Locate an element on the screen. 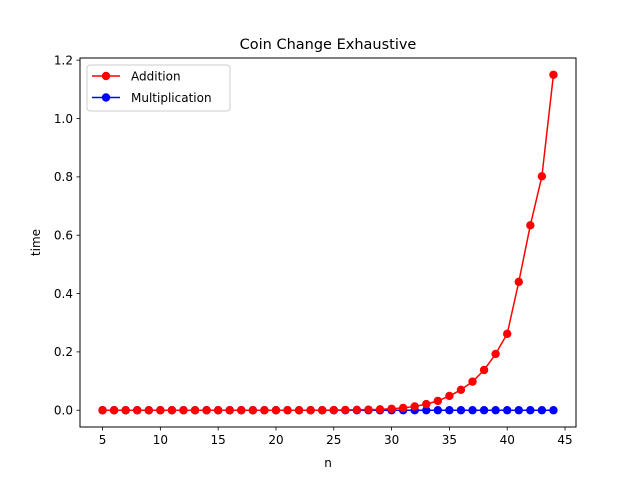 Image resolution: width=640 pixels, height=480 pixels. x-axis-label: n is located at coordinates (328, 463).